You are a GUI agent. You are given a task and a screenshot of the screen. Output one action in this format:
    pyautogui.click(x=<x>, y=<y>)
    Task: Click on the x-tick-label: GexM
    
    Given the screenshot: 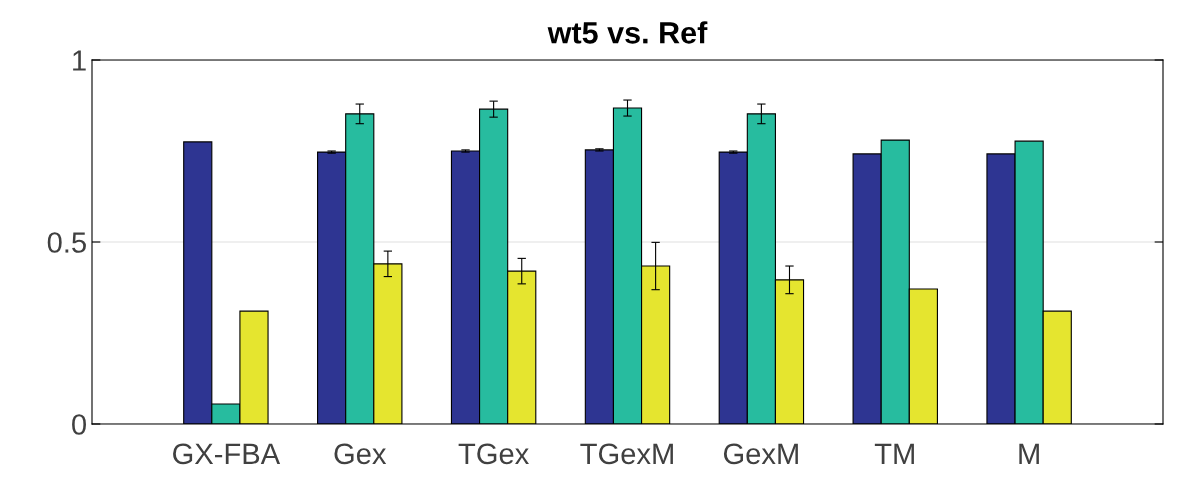 What is the action you would take?
    pyautogui.click(x=760, y=454)
    